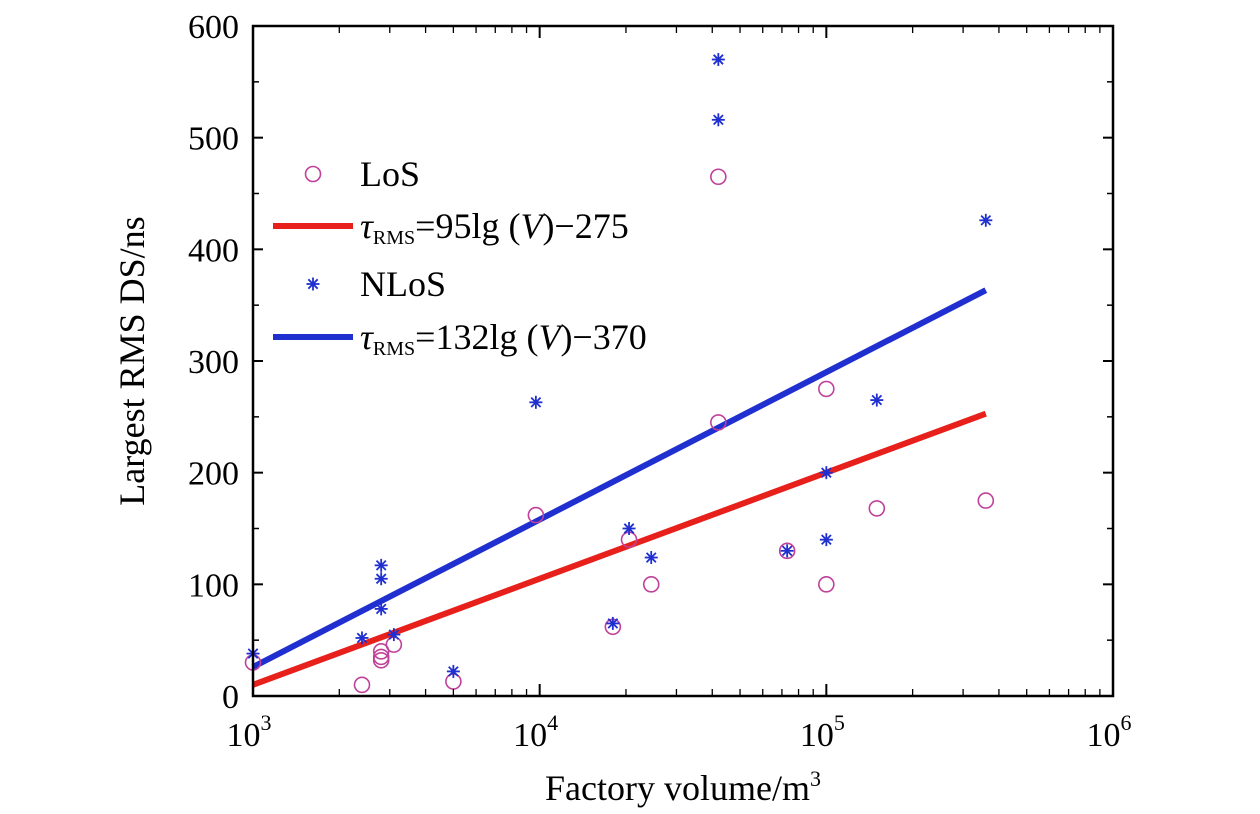 The height and width of the screenshot is (814, 1260). I want to click on x-tick-label: 10⁵, so click(822, 732).